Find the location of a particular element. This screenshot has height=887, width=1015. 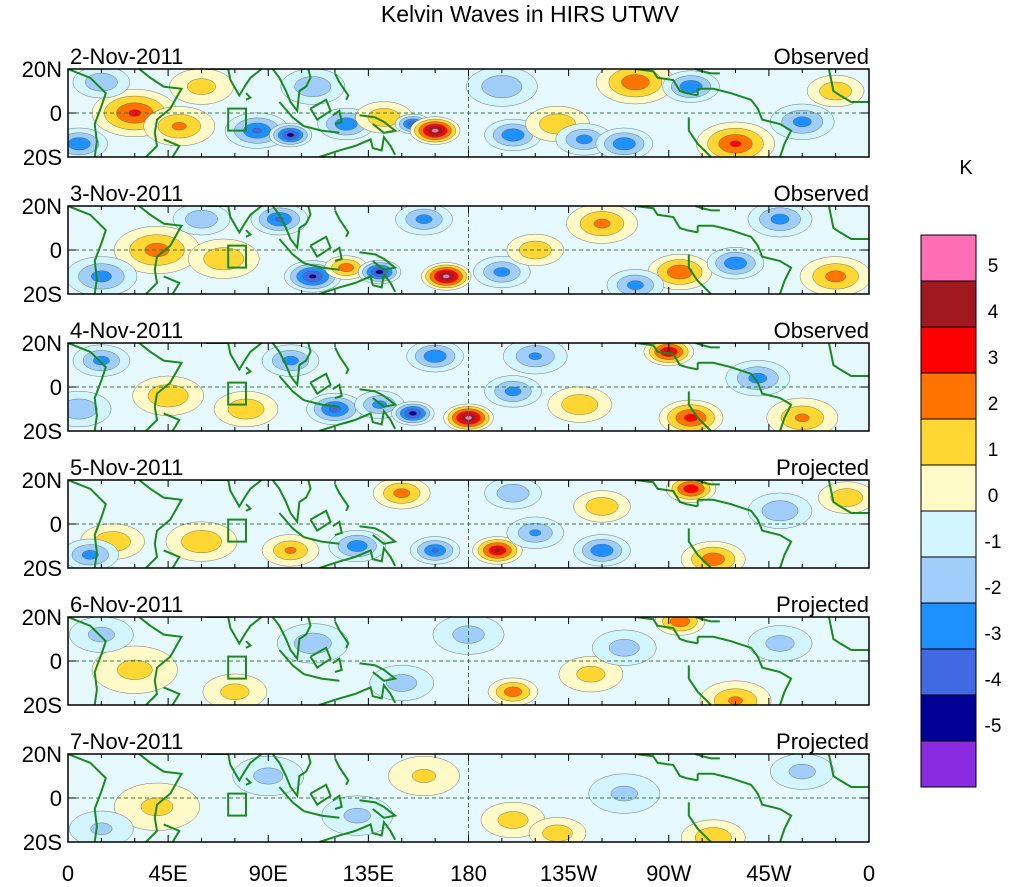

legend-tick-label: -1 is located at coordinates (993, 542).